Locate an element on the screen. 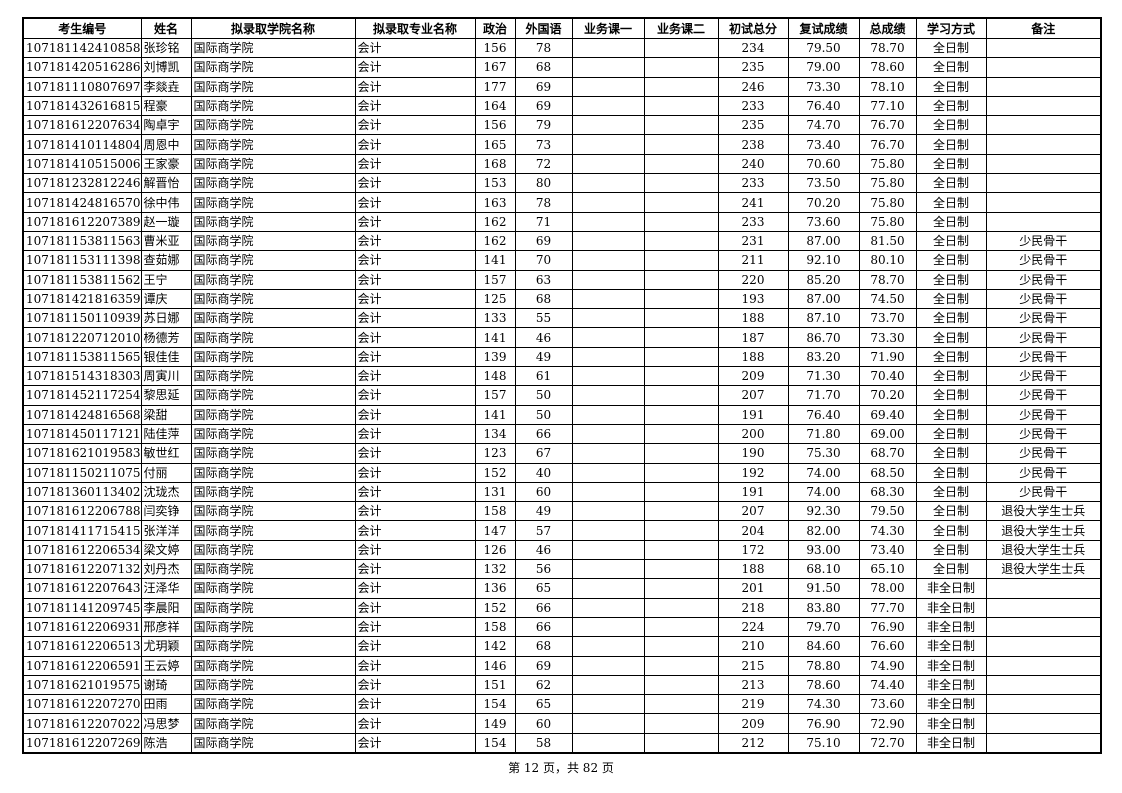 The width and height of the screenshot is (1122, 793). table-cell: 60 is located at coordinates (543, 723).